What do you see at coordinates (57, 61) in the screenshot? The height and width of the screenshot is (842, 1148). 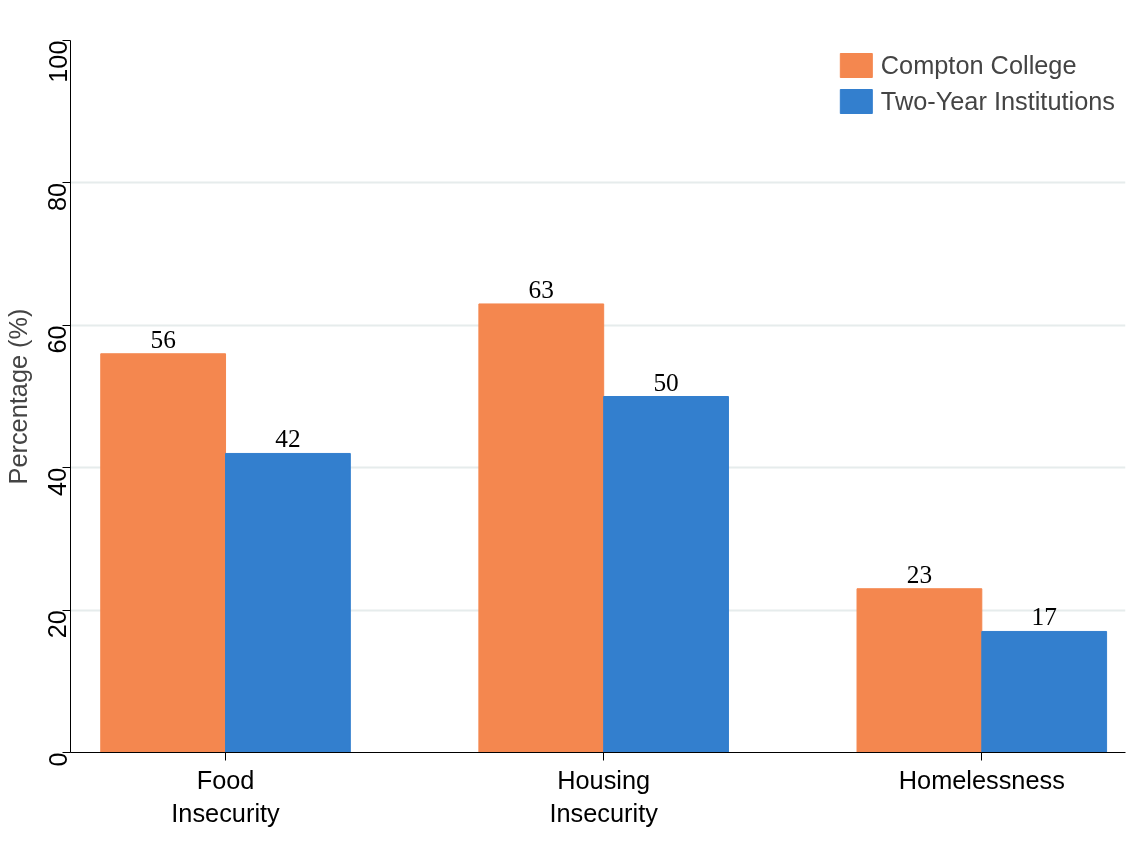 I see `y-tick-label: 100` at bounding box center [57, 61].